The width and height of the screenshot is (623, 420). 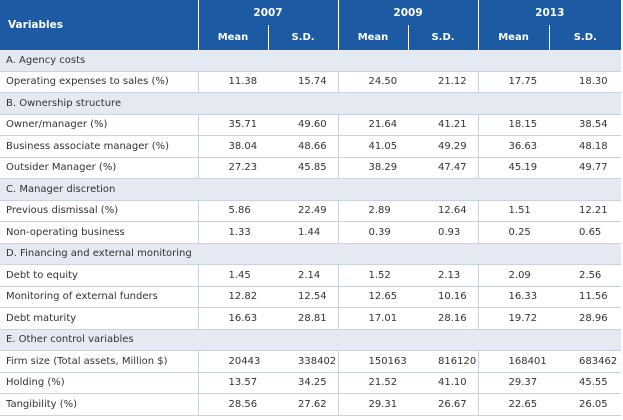 What do you see at coordinates (303, 146) in the screenshot?
I see `cell-value: 48.66` at bounding box center [303, 146].